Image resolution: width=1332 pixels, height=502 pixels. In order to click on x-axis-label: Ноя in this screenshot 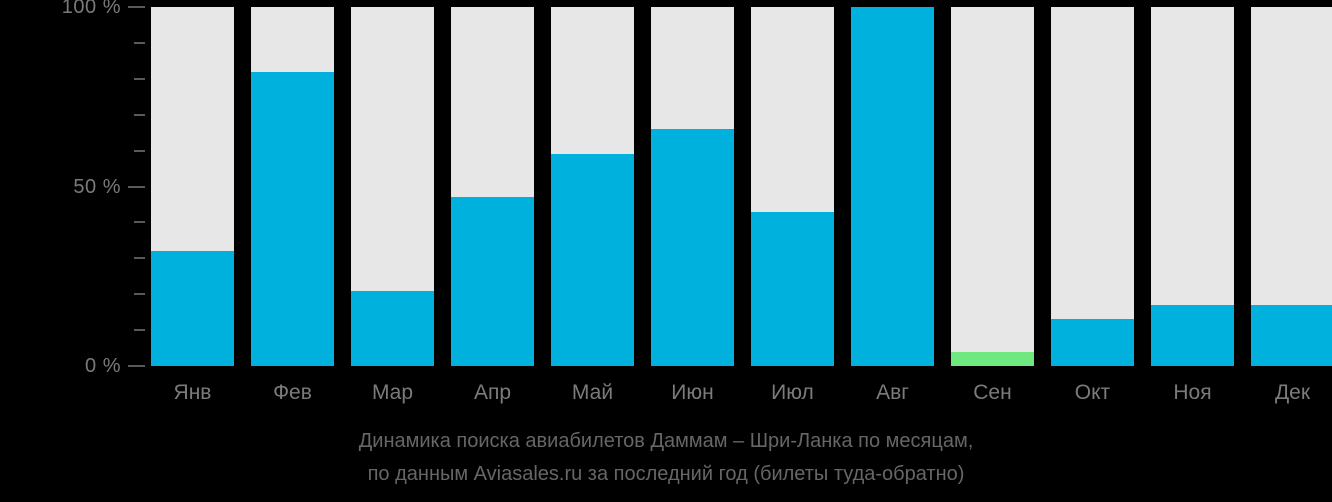, I will do `click(1192, 392)`.